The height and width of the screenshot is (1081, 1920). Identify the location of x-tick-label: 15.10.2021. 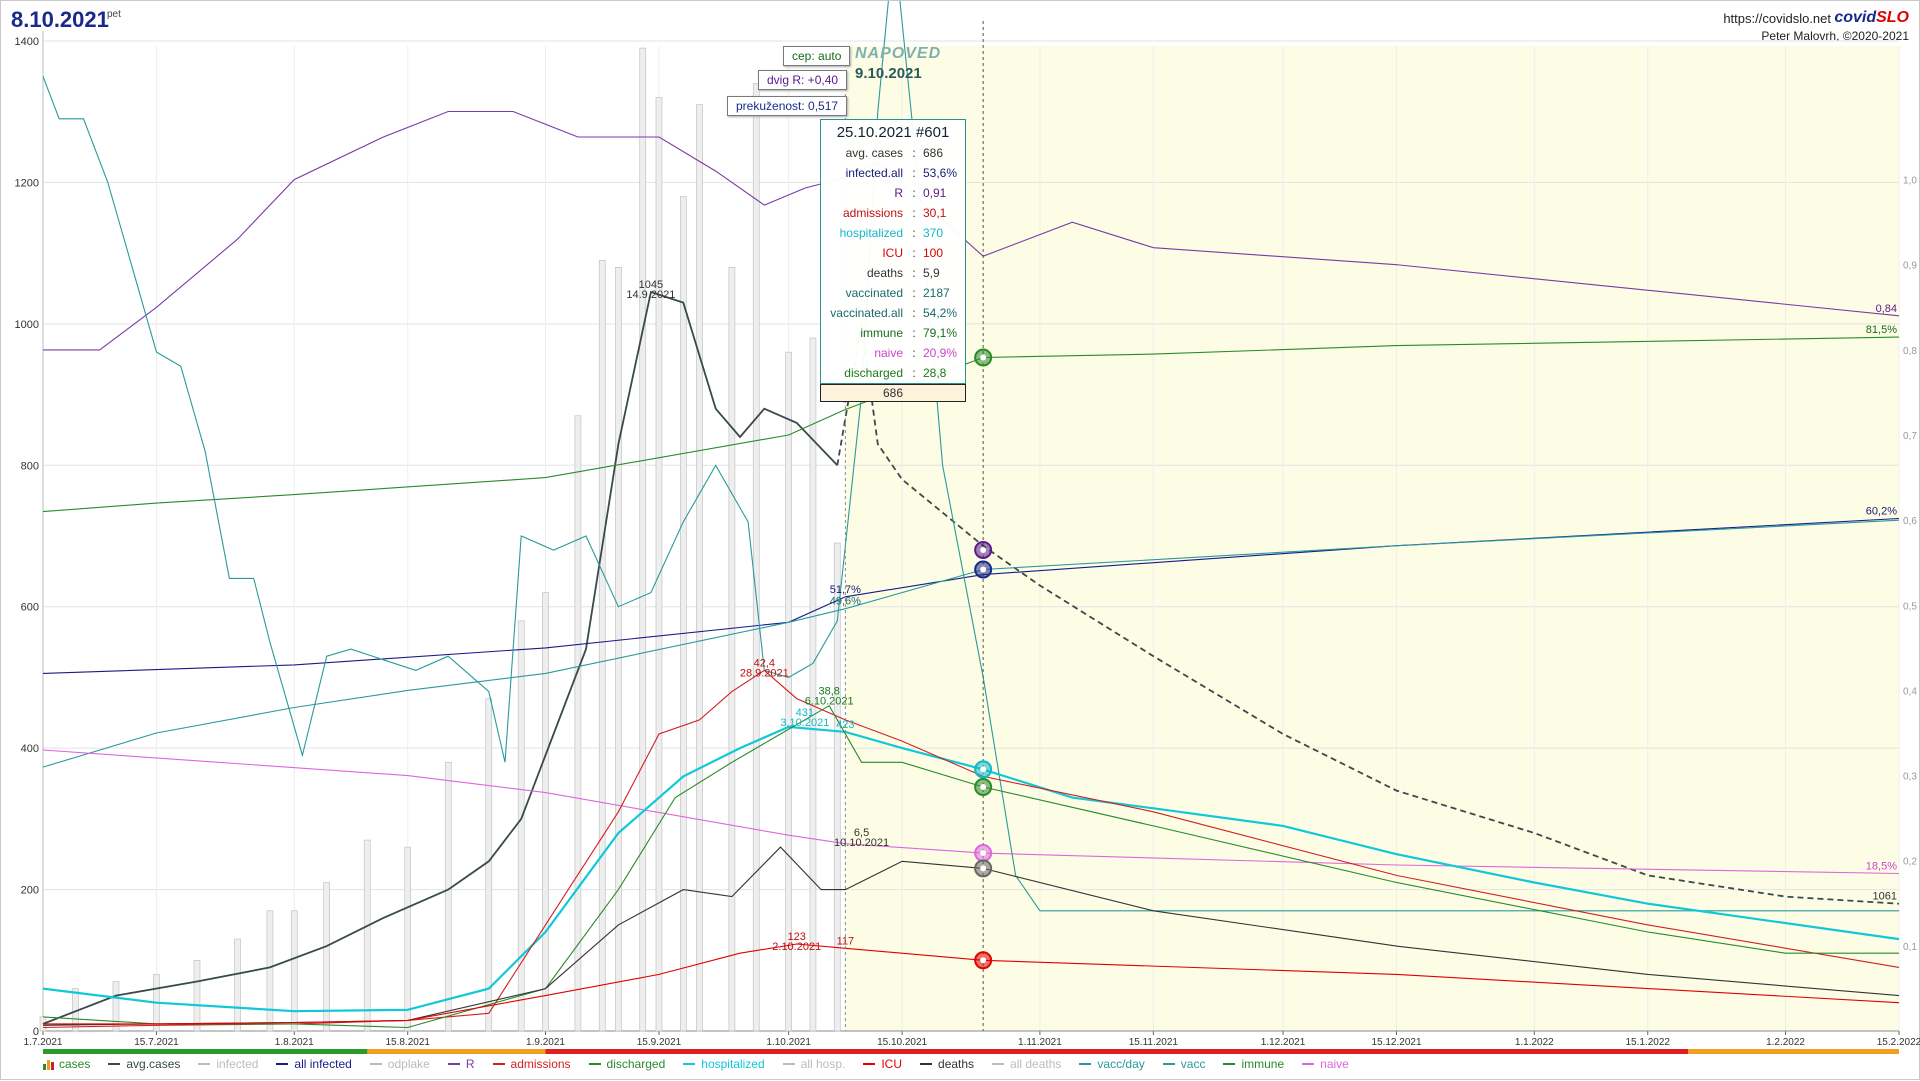
(902, 1042).